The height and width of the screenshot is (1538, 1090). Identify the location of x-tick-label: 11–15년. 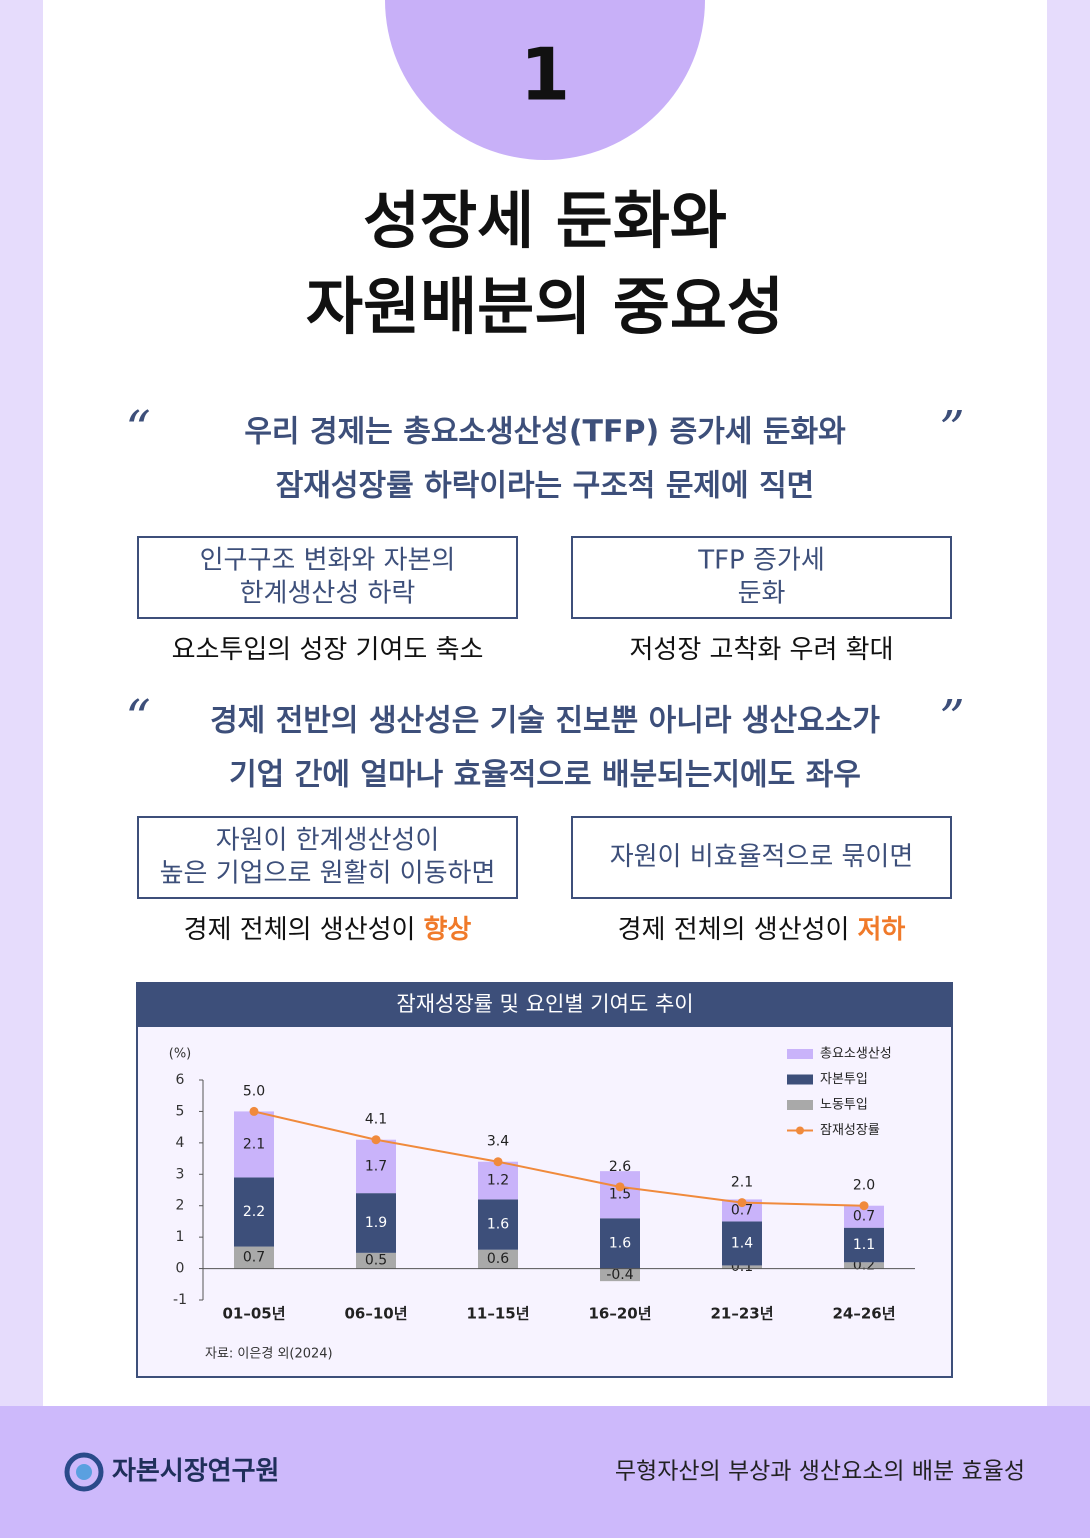
(497, 1314).